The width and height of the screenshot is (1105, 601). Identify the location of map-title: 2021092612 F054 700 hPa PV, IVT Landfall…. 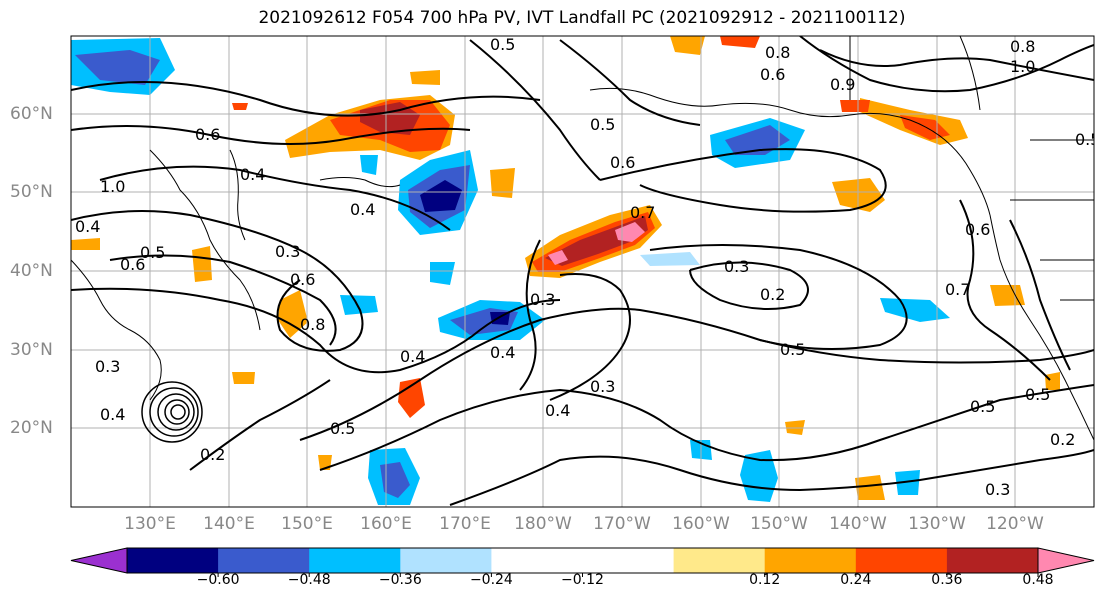
(582, 18).